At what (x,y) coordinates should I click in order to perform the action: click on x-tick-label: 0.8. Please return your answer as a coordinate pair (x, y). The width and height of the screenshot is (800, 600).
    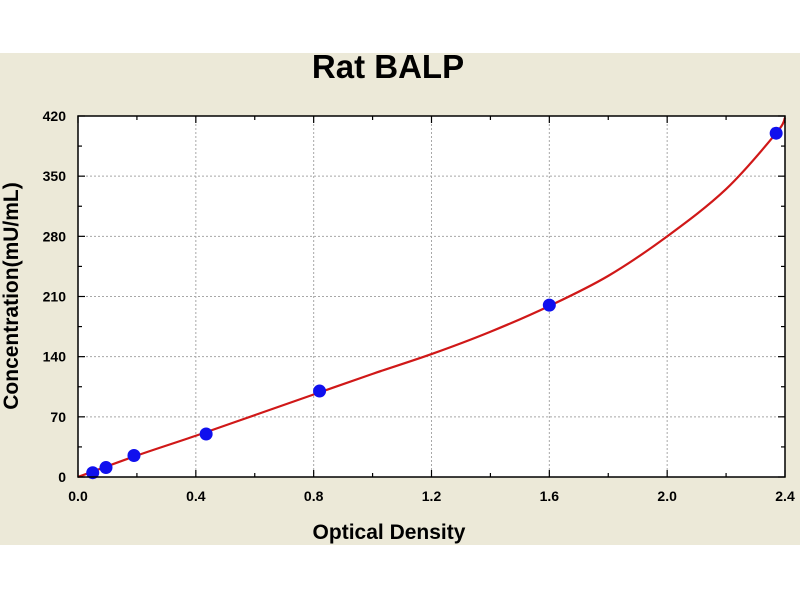
    Looking at the image, I should click on (314, 496).